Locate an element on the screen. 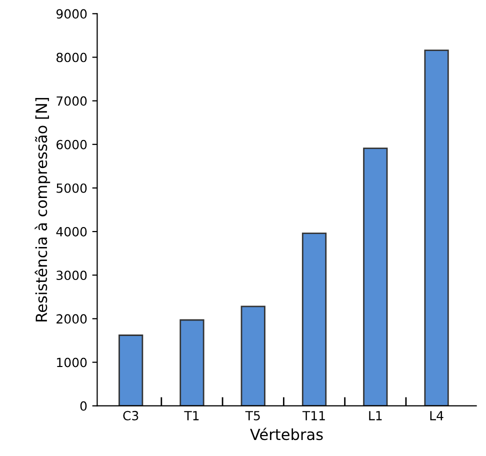 The image size is (486, 456). x-tick-label: L1 is located at coordinates (375, 415).